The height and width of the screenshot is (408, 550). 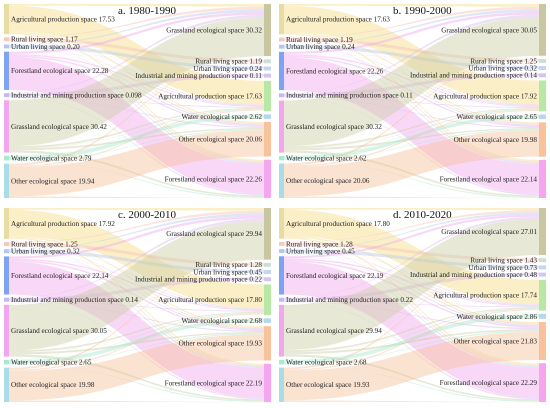 I want to click on left-node-apl, so click(x=281, y=223).